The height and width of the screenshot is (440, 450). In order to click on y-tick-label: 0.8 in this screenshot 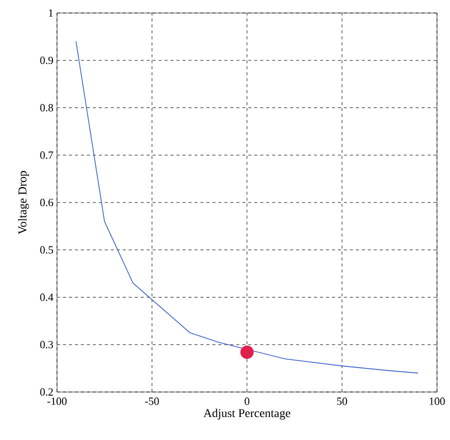, I will do `click(47, 108)`.